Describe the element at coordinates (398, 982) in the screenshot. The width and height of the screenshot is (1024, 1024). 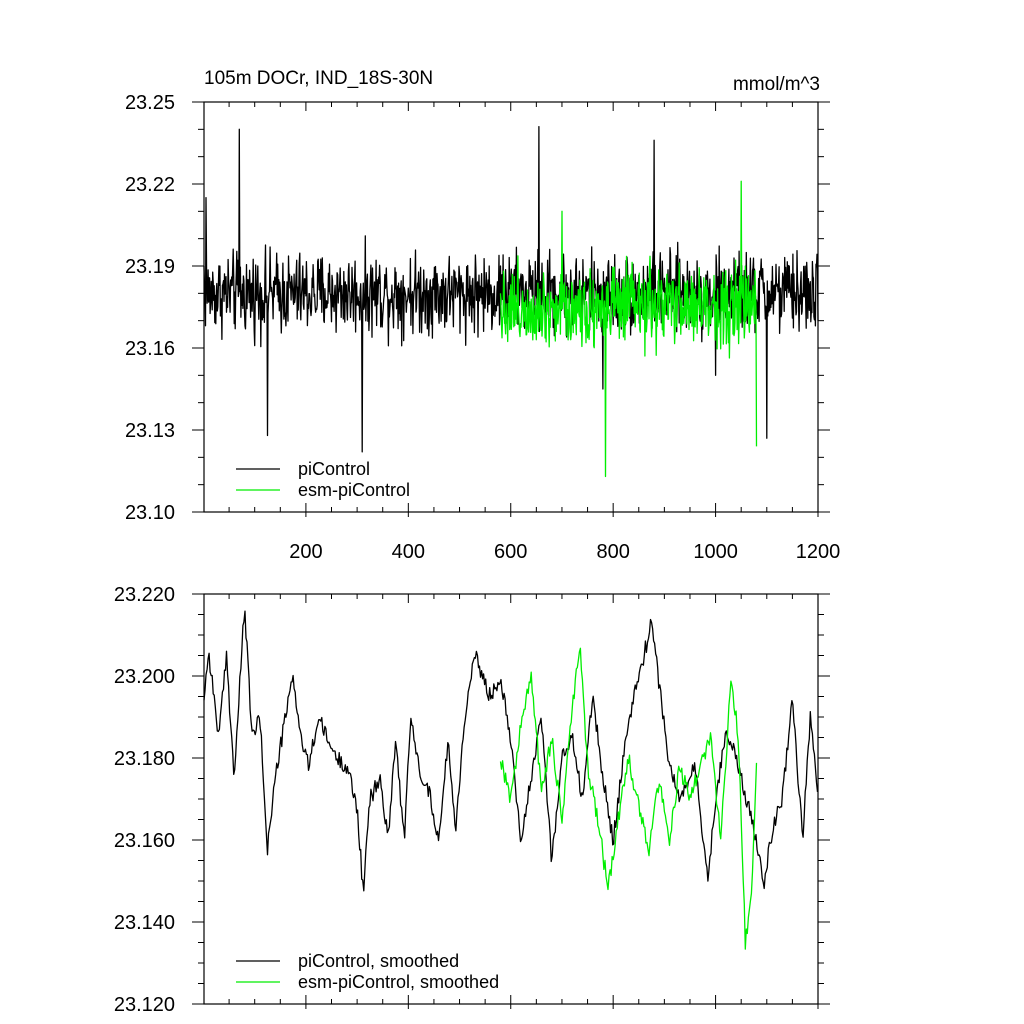
I see `bottom-legend-label-esm-picontrol: esm-piControl, smoothed` at that location.